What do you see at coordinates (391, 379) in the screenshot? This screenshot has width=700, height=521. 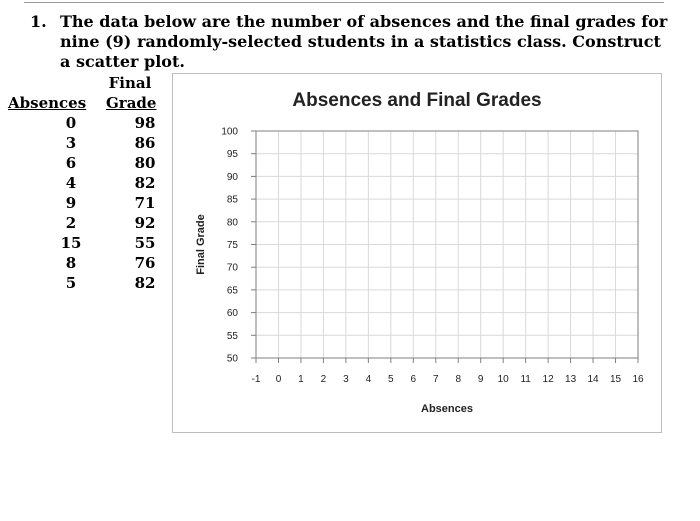 I see `x-tick-label: 5` at bounding box center [391, 379].